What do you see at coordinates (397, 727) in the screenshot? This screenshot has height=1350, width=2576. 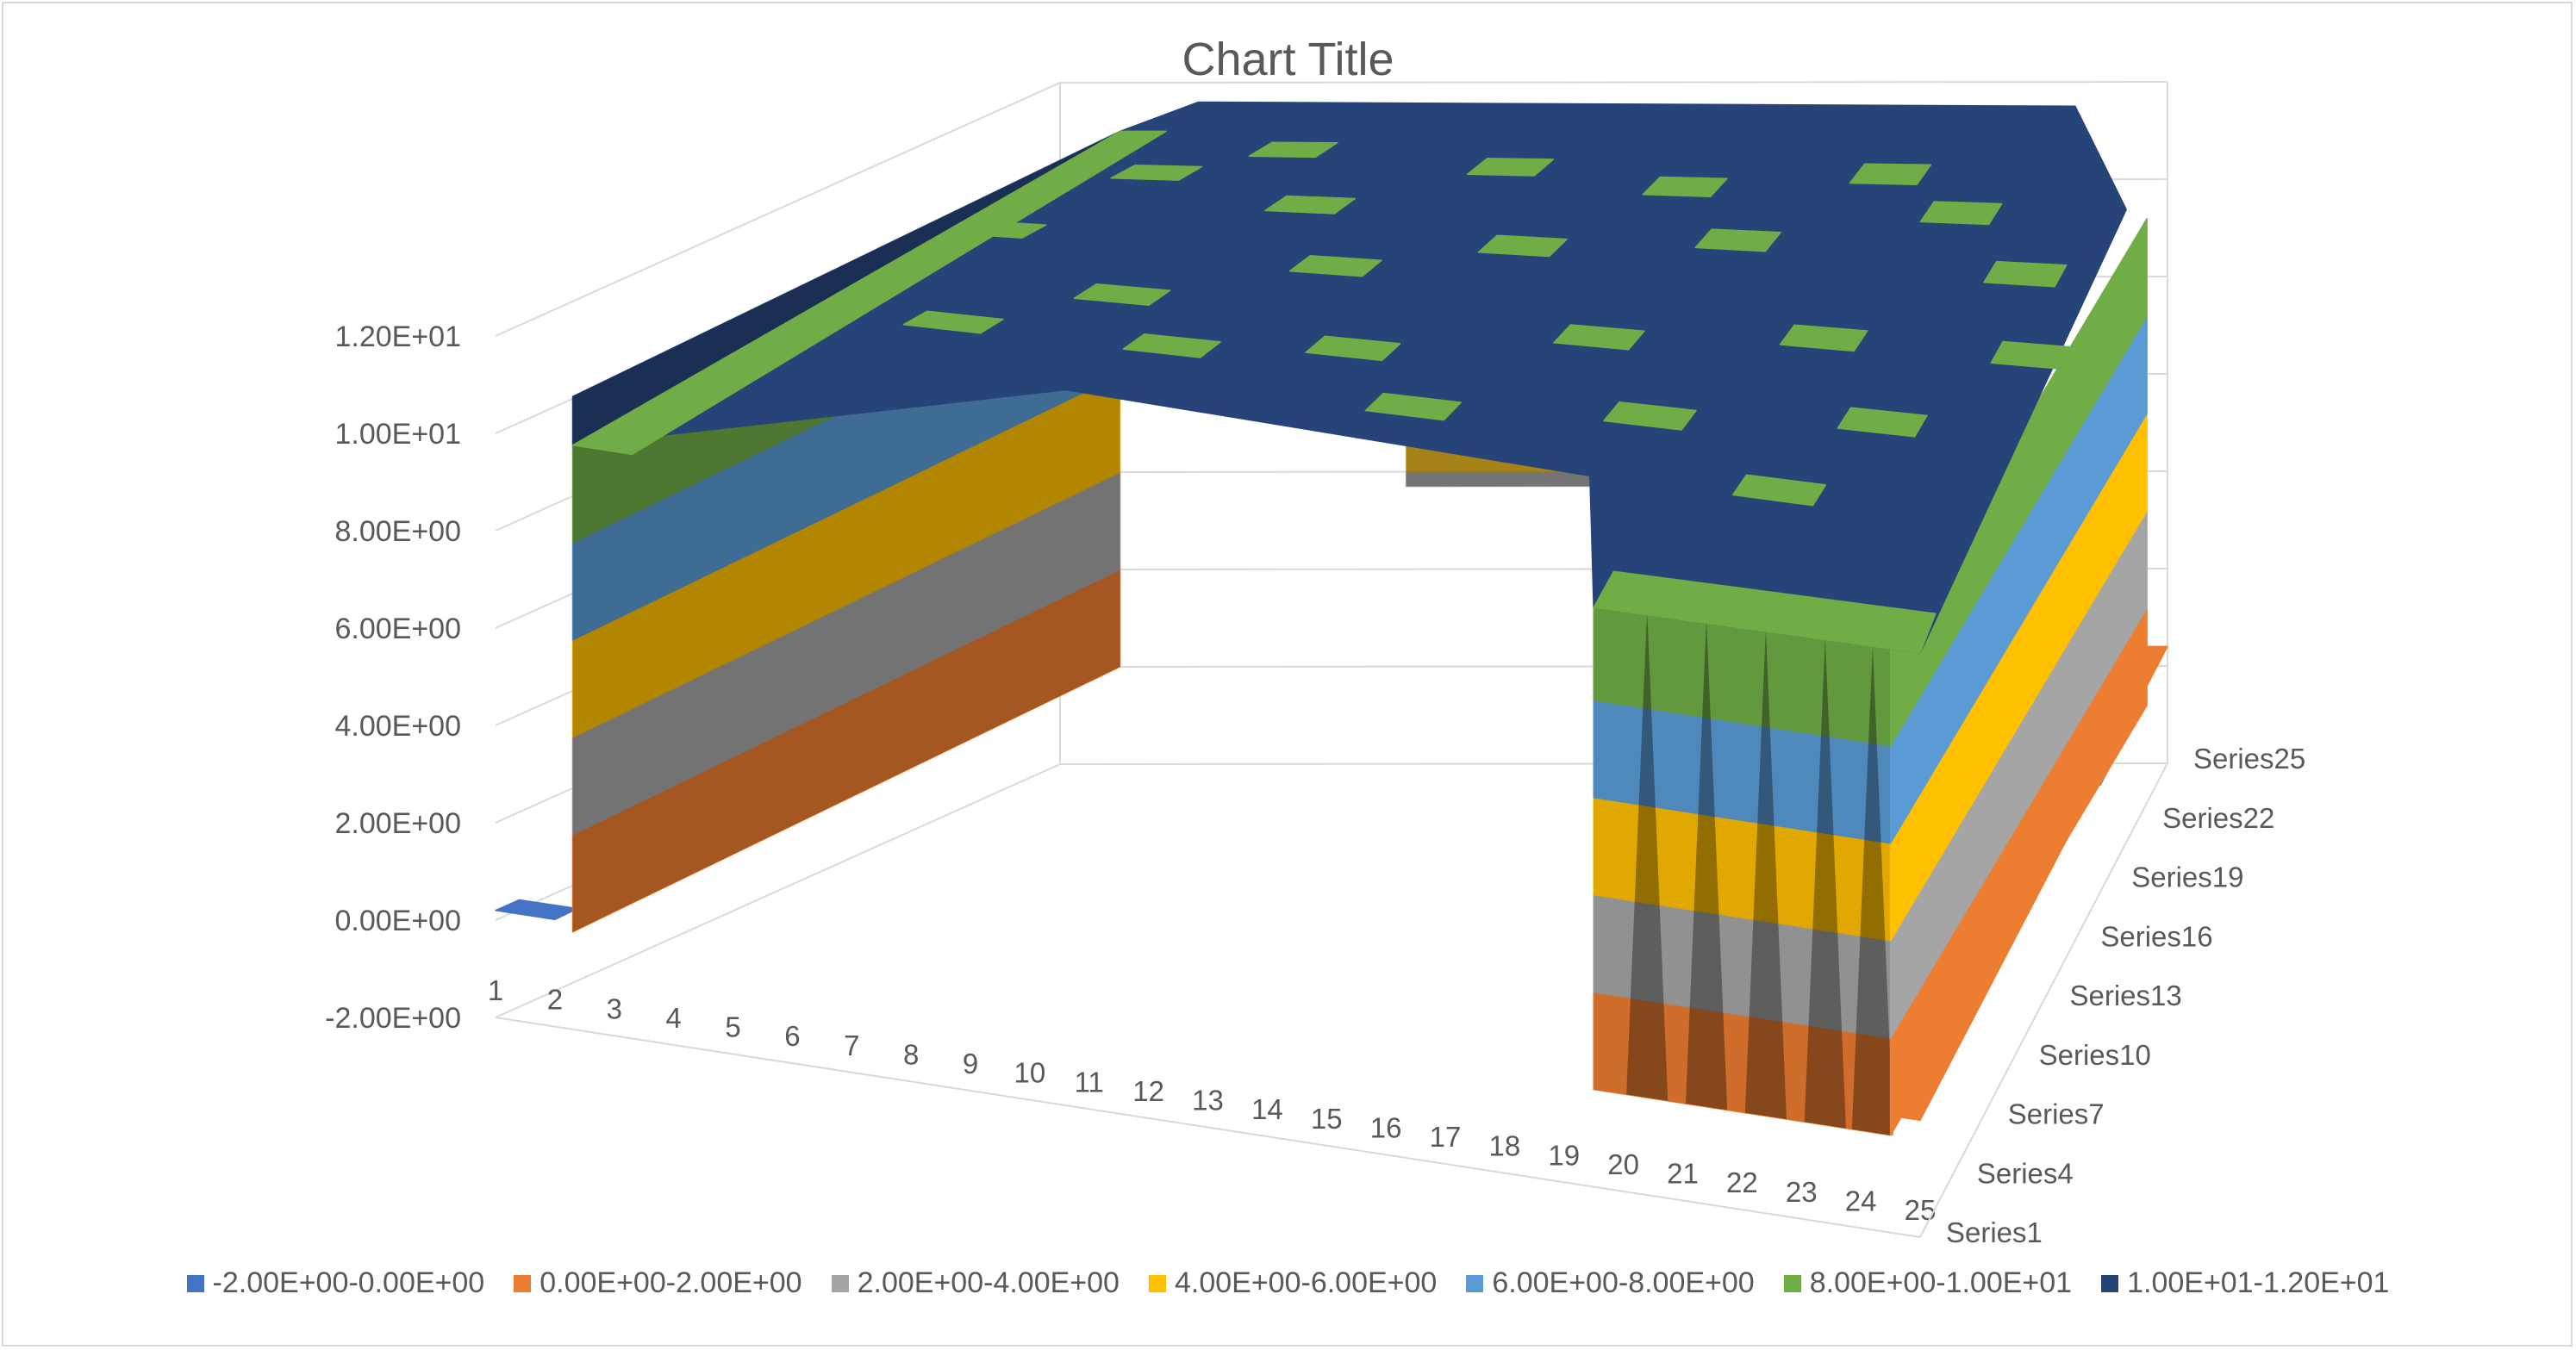 I see `z-tick-label: 4.00E+00` at bounding box center [397, 727].